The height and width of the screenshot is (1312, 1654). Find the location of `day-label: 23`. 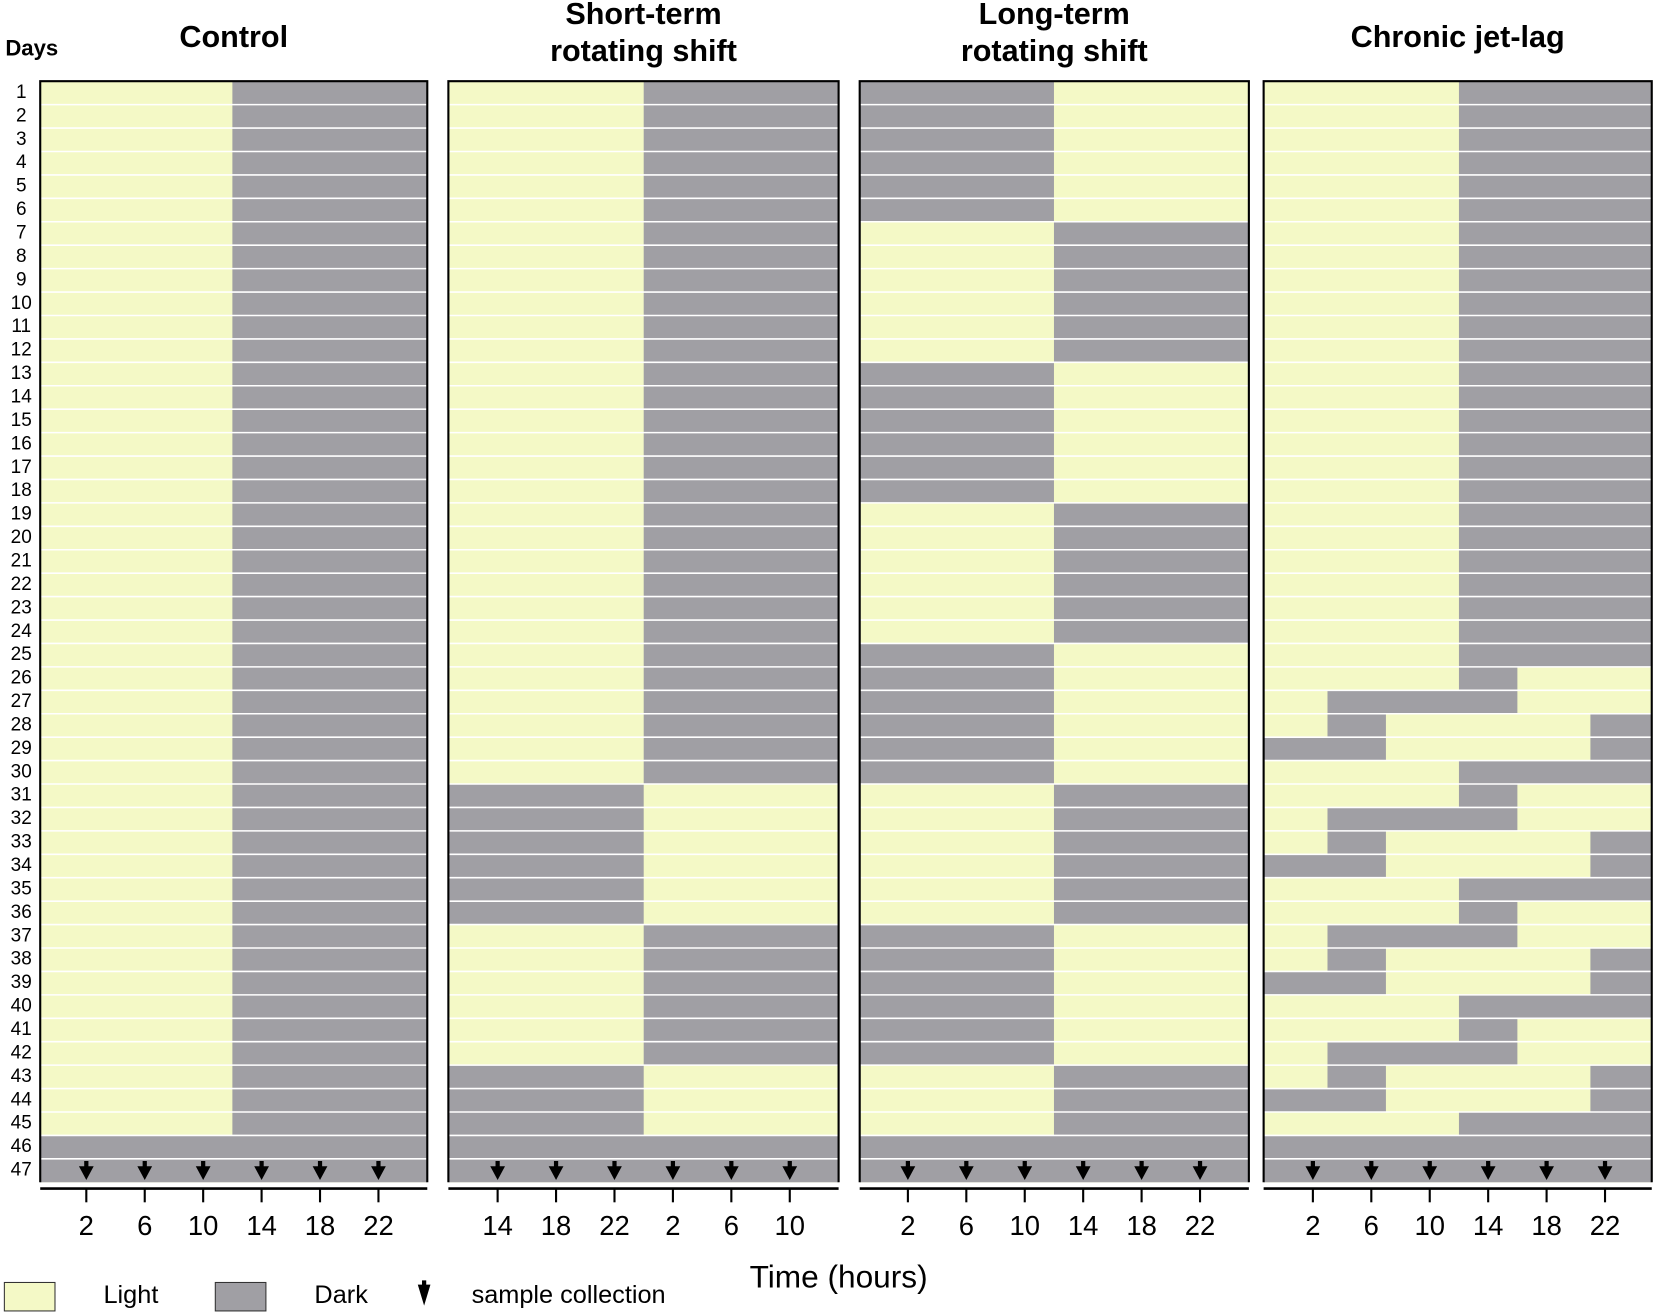

day-label: 23 is located at coordinates (21, 607).